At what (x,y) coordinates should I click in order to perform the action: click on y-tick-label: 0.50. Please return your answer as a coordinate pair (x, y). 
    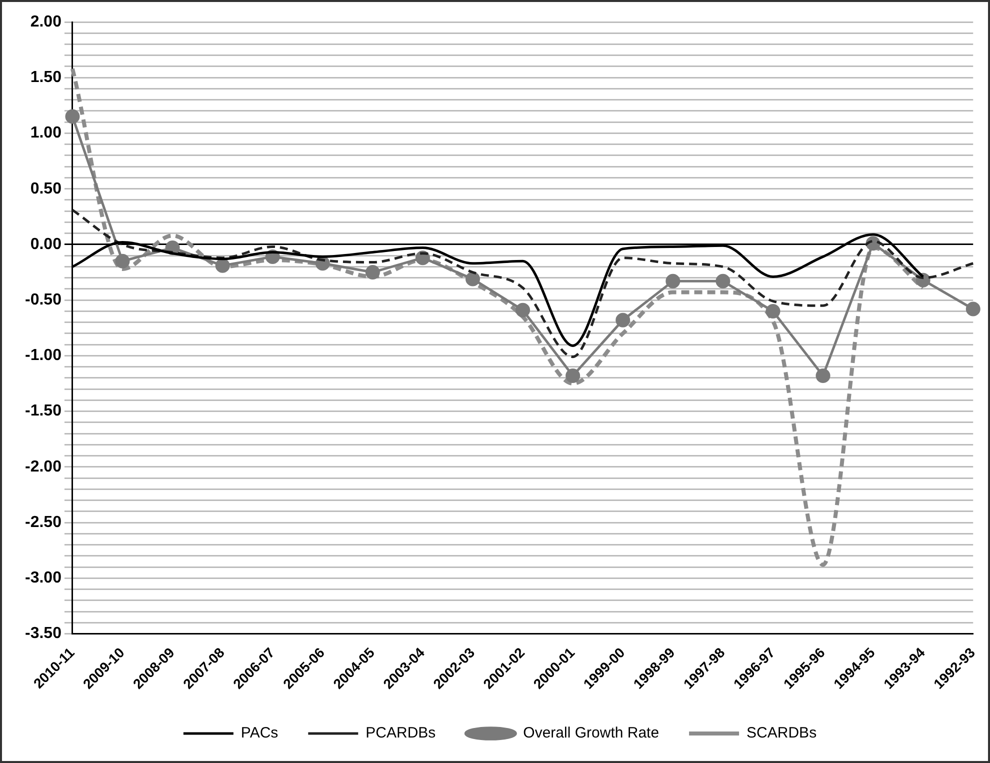
    Looking at the image, I should click on (46, 189).